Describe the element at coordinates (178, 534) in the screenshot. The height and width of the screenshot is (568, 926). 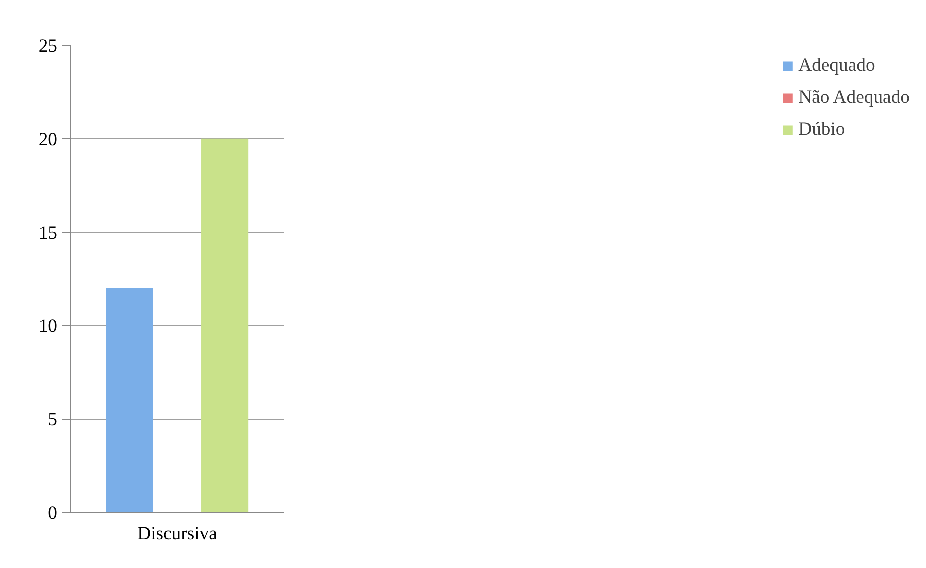
I see `x-tick-label: Discursiva` at that location.